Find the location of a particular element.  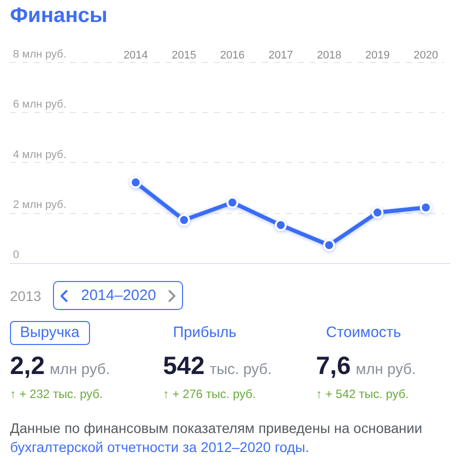

text: 2014–2020 is located at coordinates (118, 296).